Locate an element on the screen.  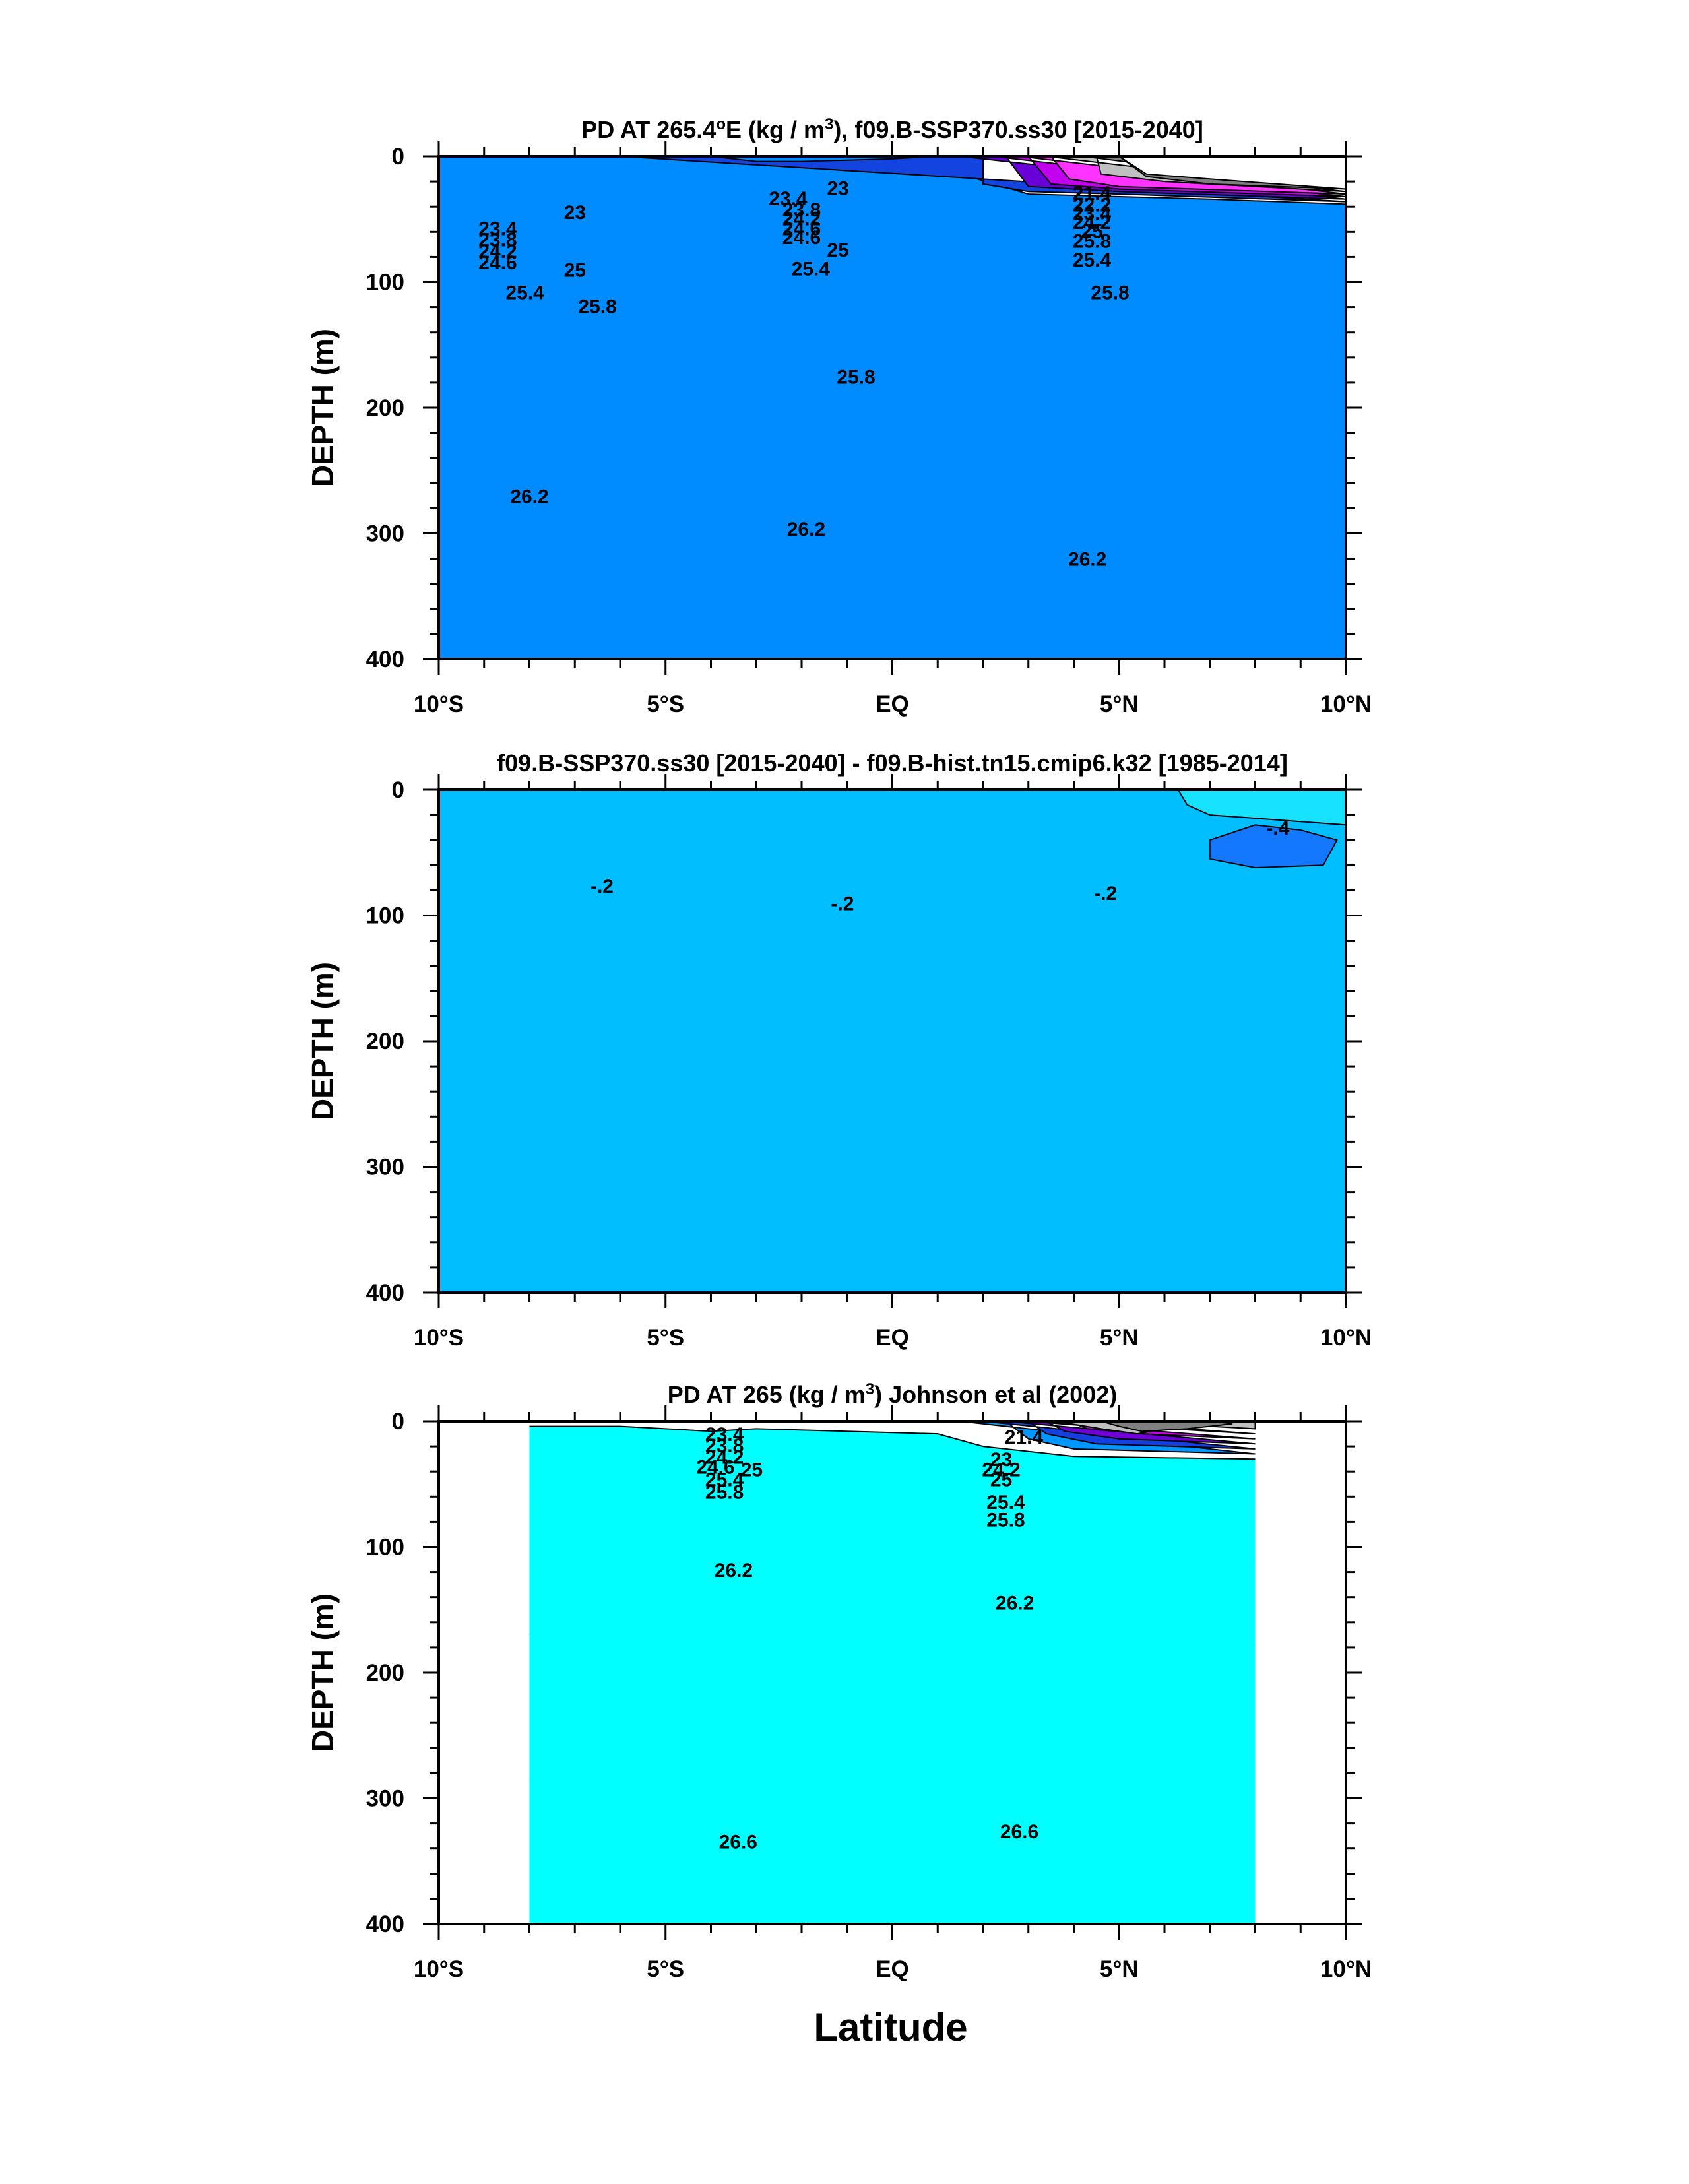
title-part: E (kg / m is located at coordinates (775, 129).